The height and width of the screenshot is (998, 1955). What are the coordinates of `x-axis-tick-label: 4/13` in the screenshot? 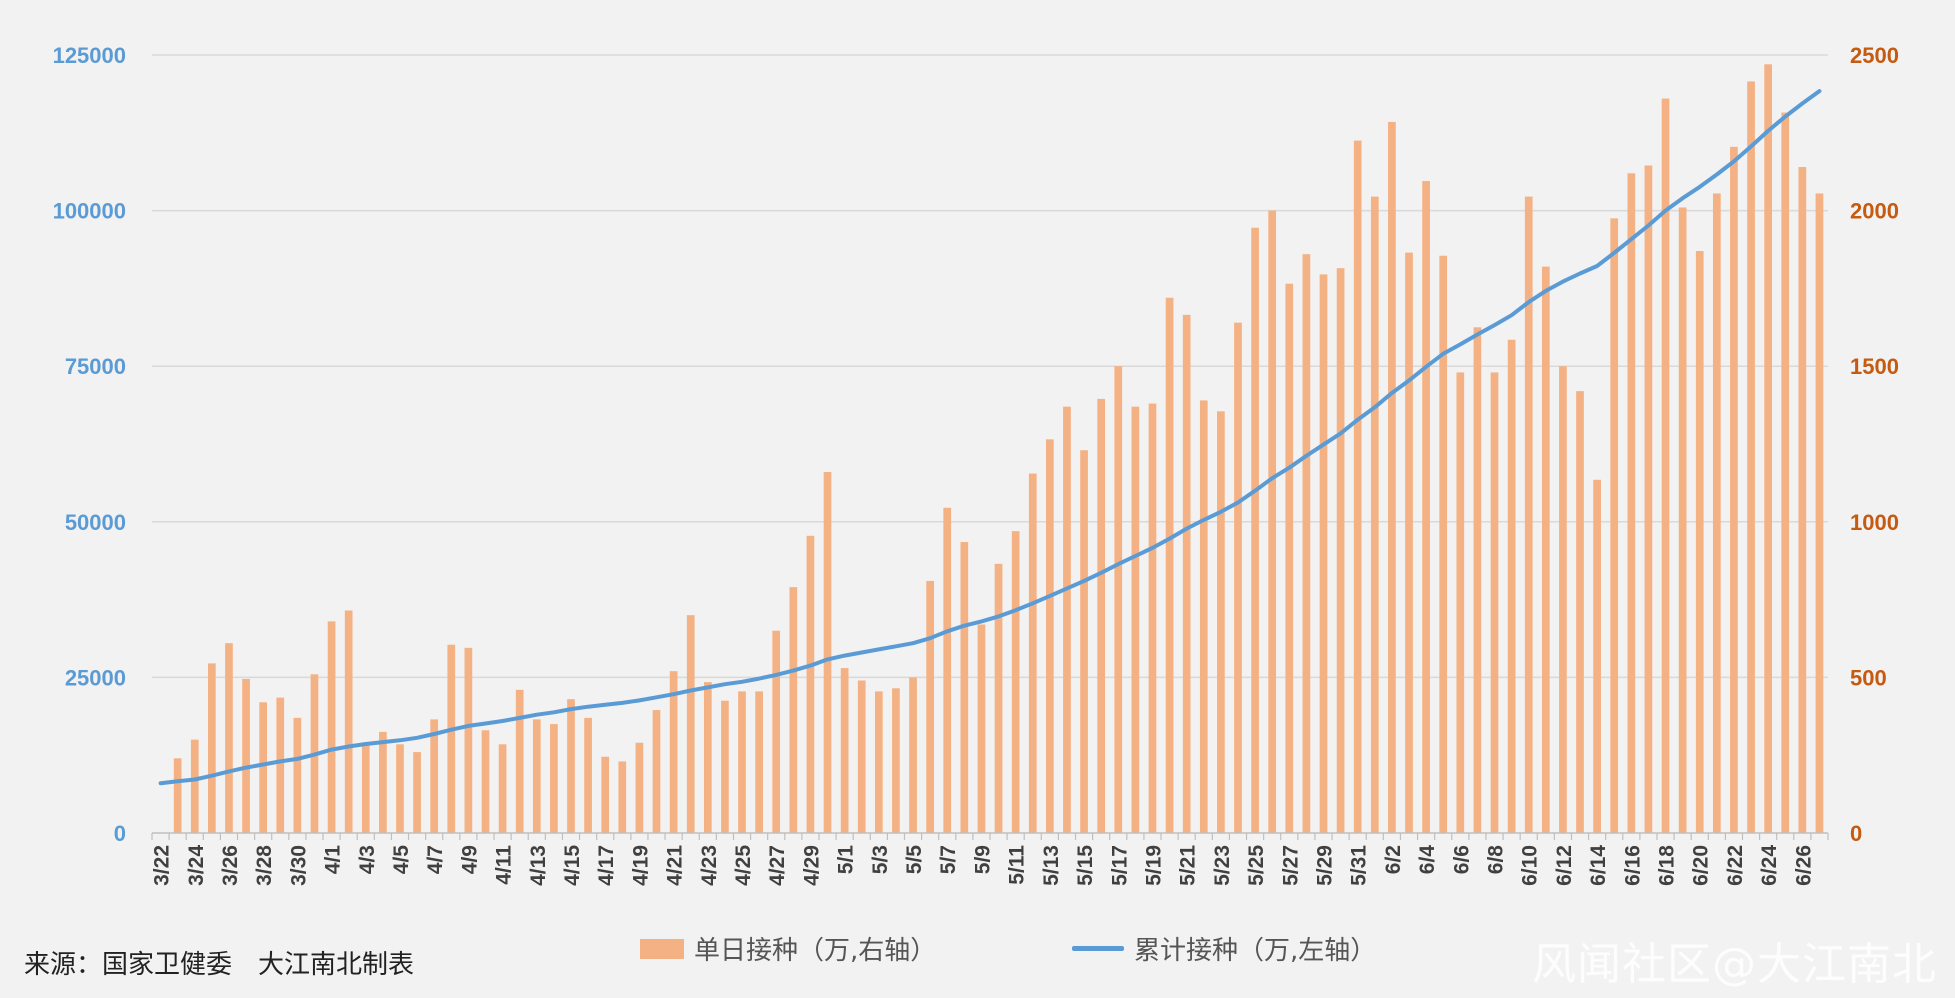 It's located at (538, 865).